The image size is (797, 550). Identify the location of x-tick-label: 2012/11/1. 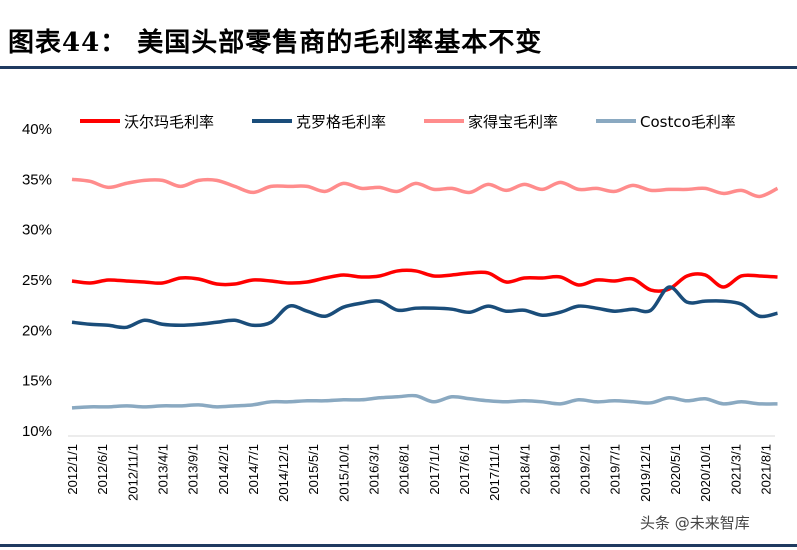
(132, 472).